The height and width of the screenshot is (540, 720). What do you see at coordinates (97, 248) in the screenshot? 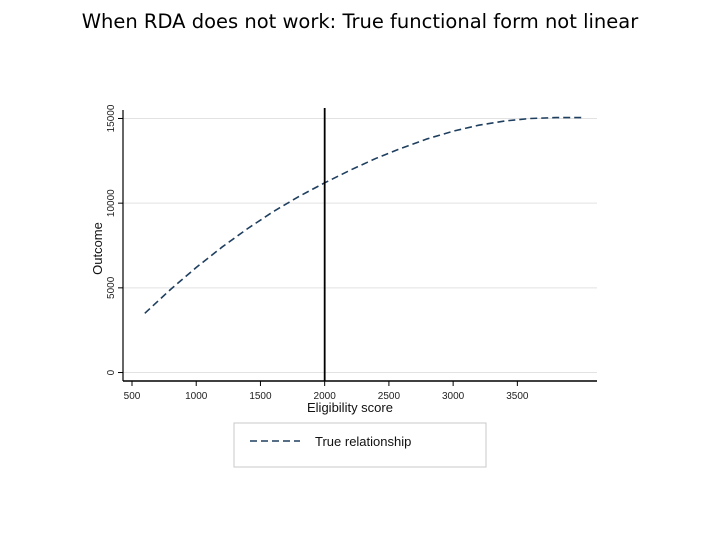
I see `y-axis-title: Outcome` at bounding box center [97, 248].